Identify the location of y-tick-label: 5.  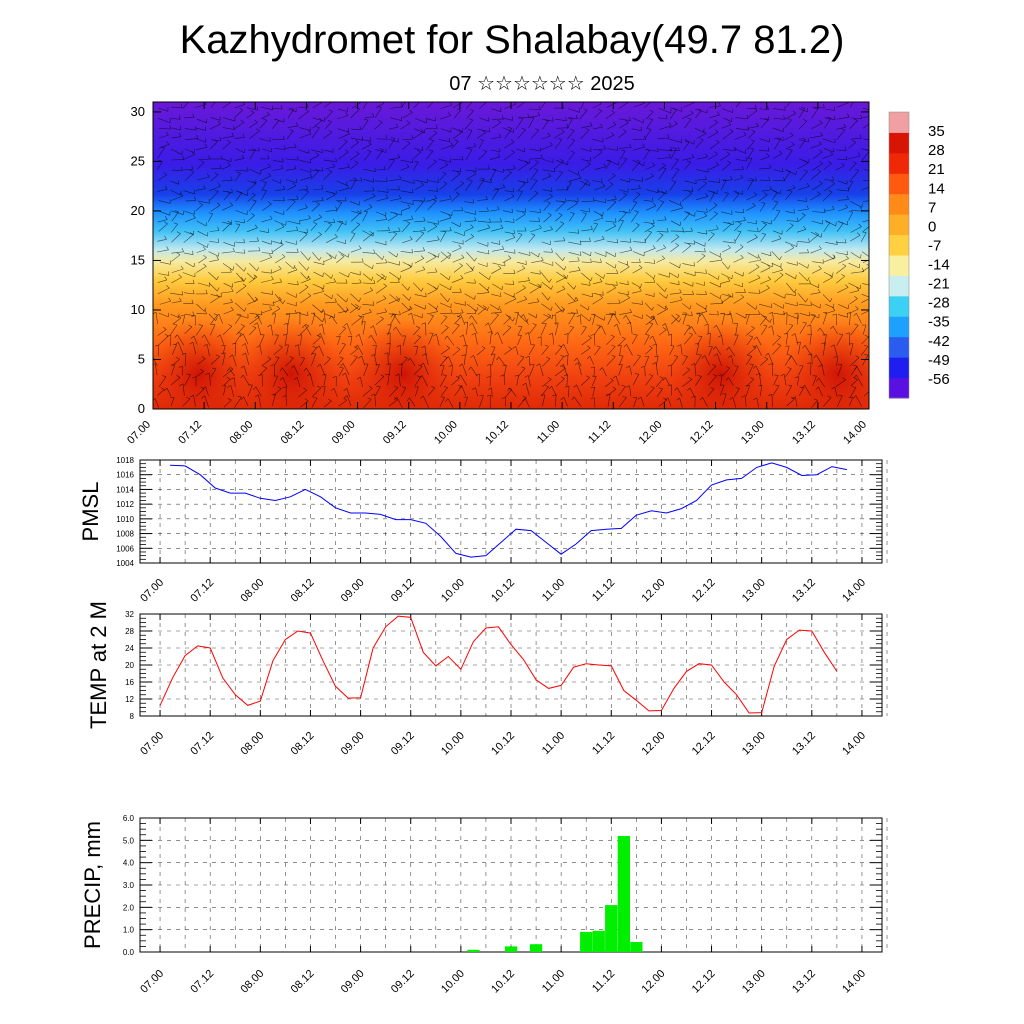
(141, 358).